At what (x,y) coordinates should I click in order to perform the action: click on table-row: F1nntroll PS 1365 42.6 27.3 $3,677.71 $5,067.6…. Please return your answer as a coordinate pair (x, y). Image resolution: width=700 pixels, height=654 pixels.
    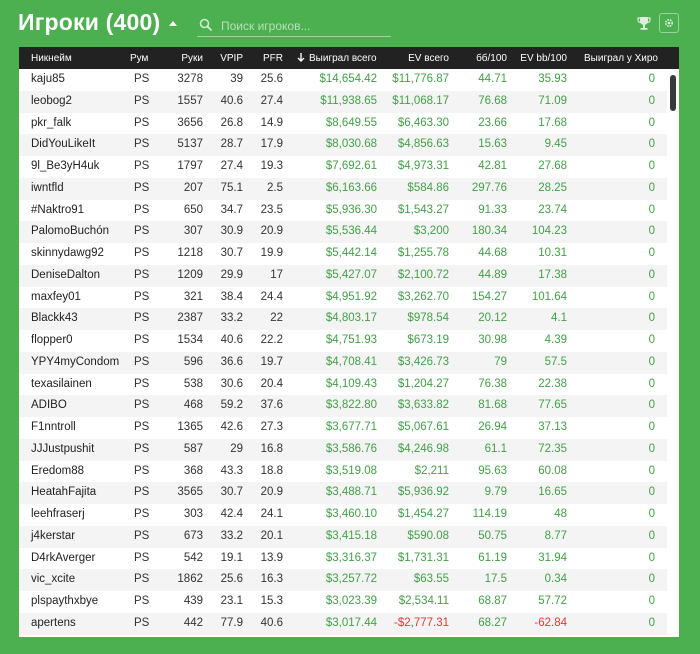
    Looking at the image, I should click on (343, 428).